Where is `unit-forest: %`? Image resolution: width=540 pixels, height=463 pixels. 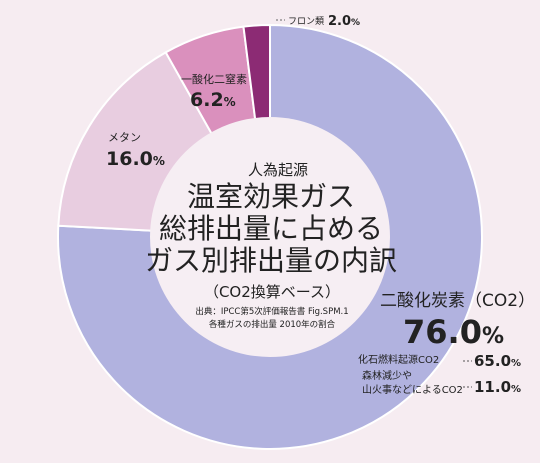 unit-forest: % is located at coordinates (516, 389).